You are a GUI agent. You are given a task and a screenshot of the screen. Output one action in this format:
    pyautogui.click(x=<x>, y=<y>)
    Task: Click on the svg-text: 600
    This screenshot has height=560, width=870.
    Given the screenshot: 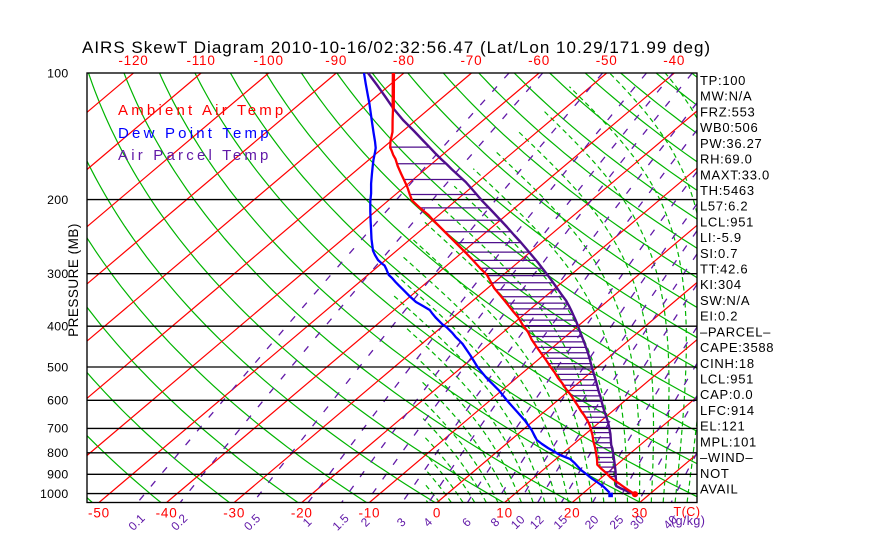 What is the action you would take?
    pyautogui.click(x=57, y=401)
    